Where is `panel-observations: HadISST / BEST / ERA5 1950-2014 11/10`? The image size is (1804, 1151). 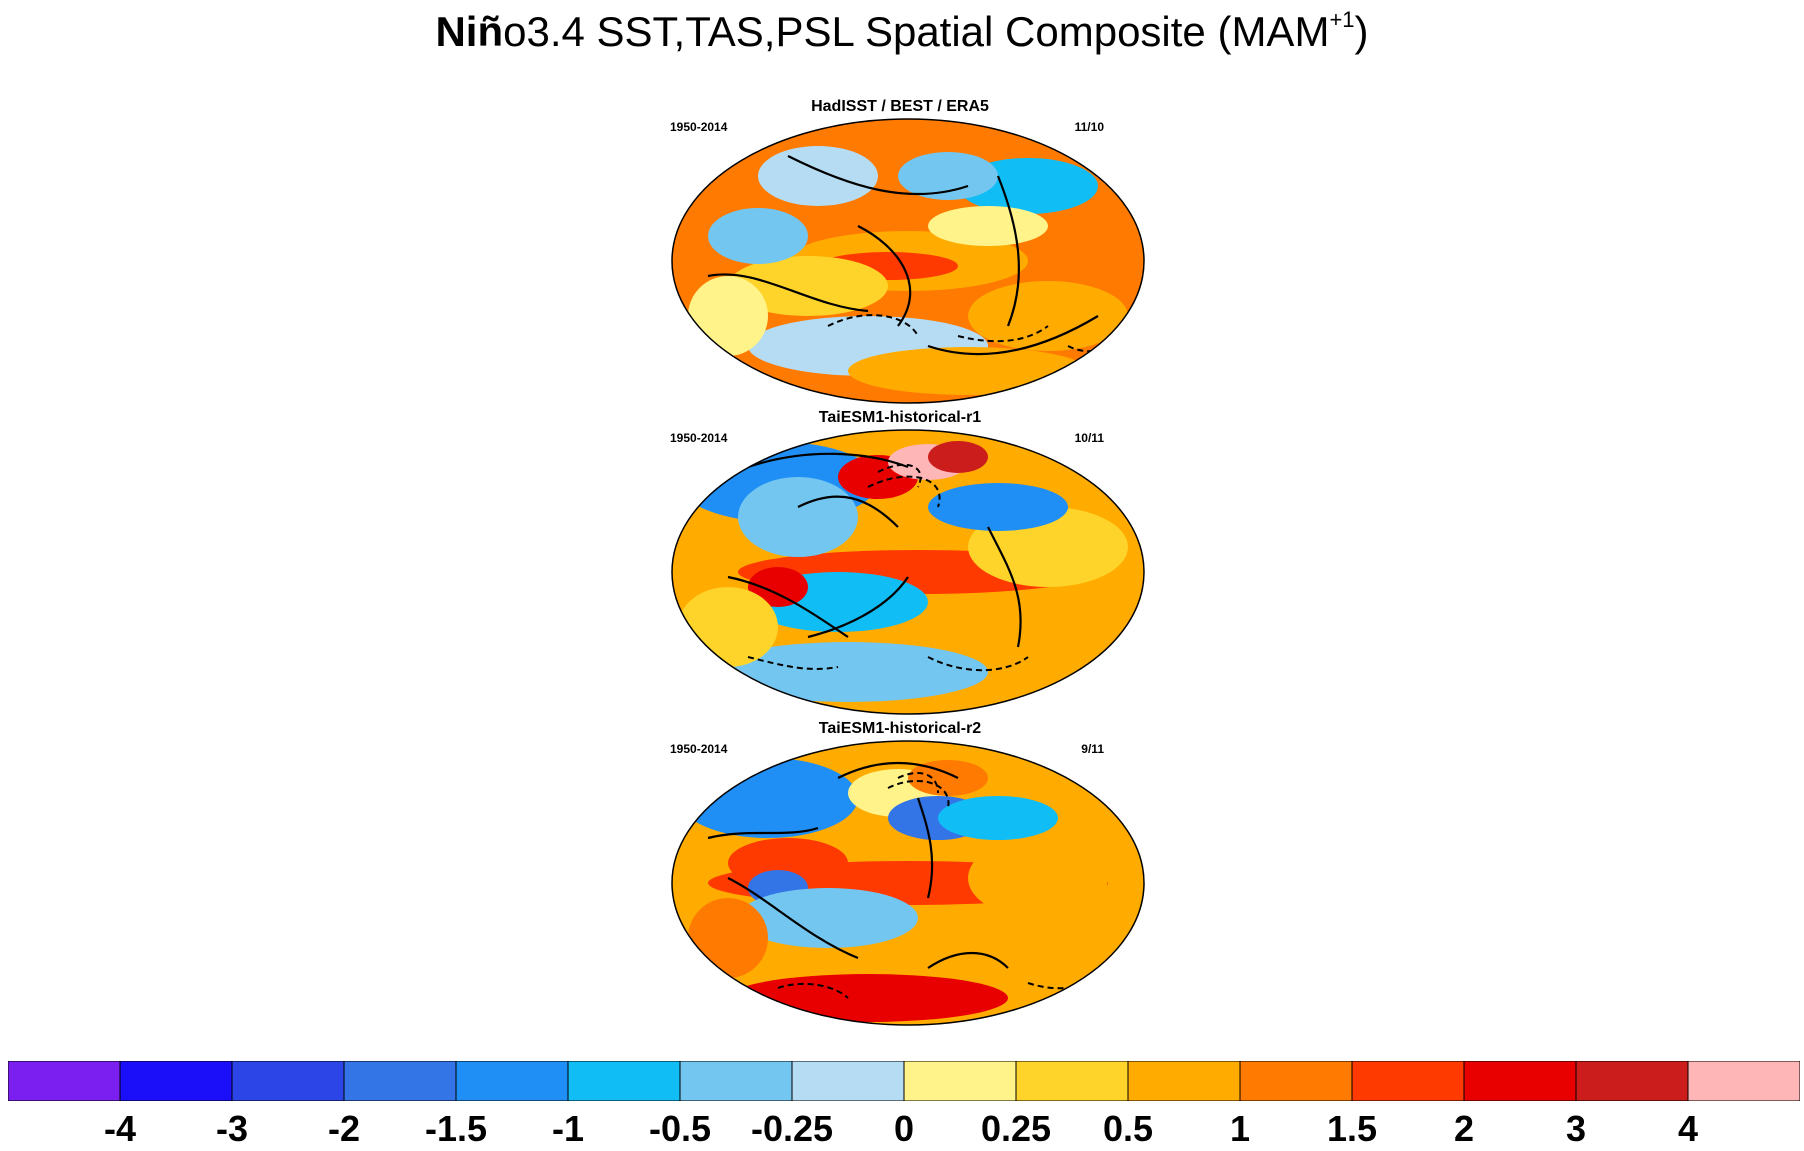 panel-observations: HadISST / BEST / ERA5 1950-2014 11/10 is located at coordinates (902, 251).